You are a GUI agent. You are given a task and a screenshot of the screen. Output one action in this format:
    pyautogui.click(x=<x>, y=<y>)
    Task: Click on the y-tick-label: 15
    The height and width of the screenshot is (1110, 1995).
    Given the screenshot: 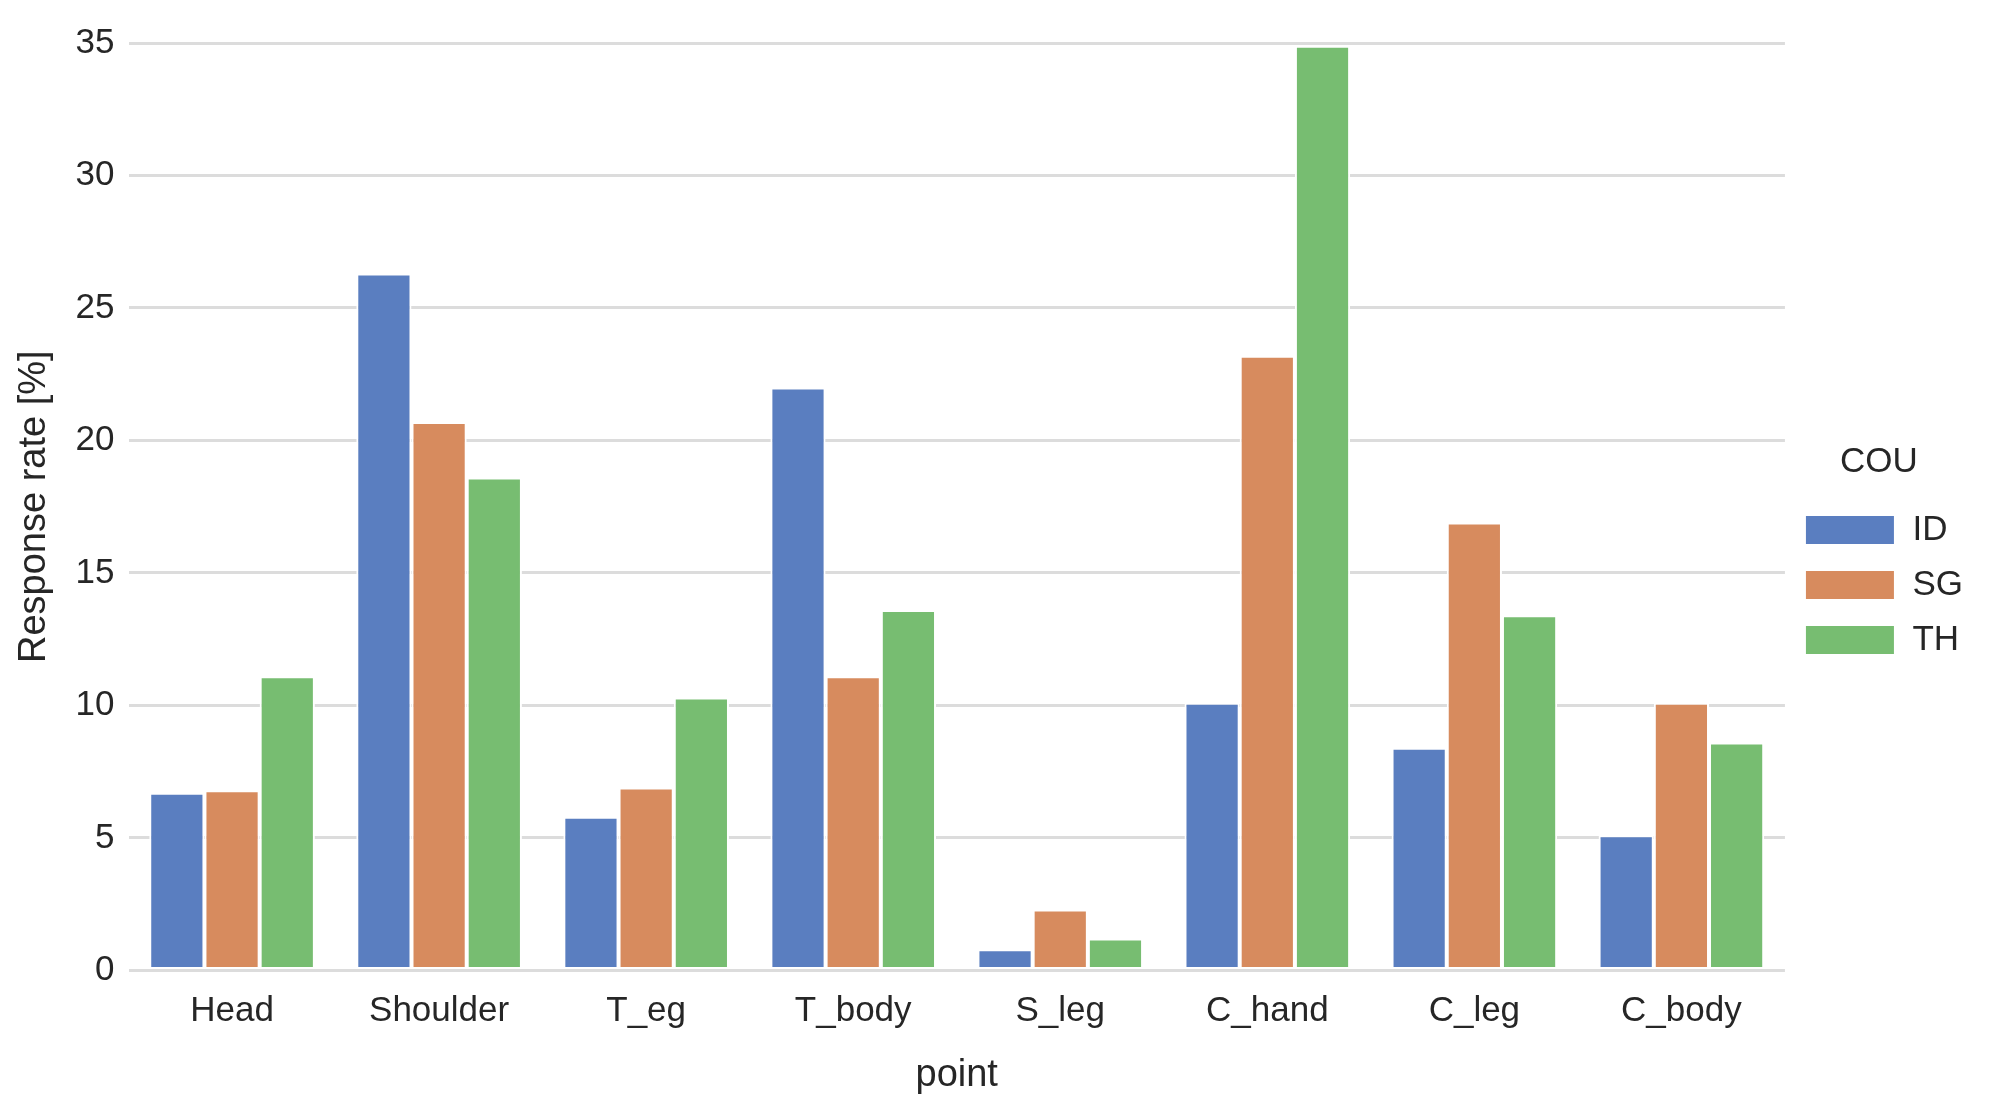 What is the action you would take?
    pyautogui.click(x=95, y=570)
    